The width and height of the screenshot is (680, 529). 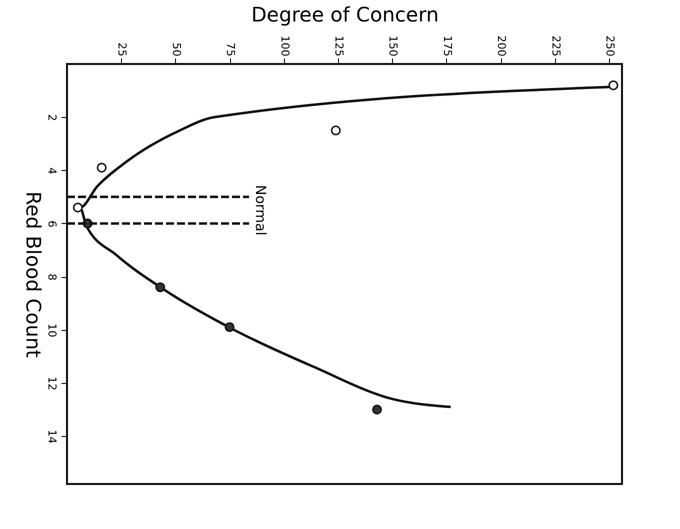 I want to click on x-tick-label: 150, so click(x=393, y=46).